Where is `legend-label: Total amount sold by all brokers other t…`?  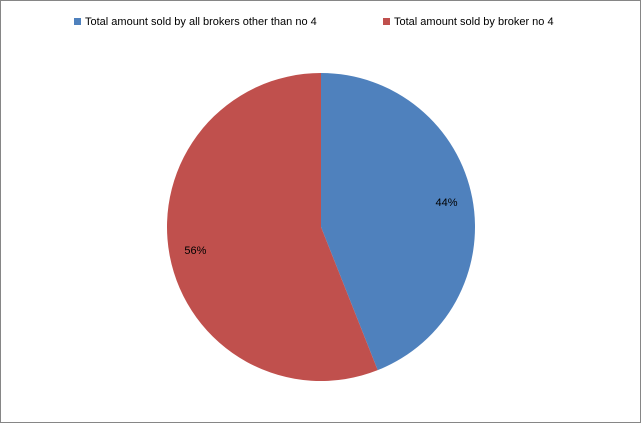 legend-label: Total amount sold by all brokers other t… is located at coordinates (201, 22).